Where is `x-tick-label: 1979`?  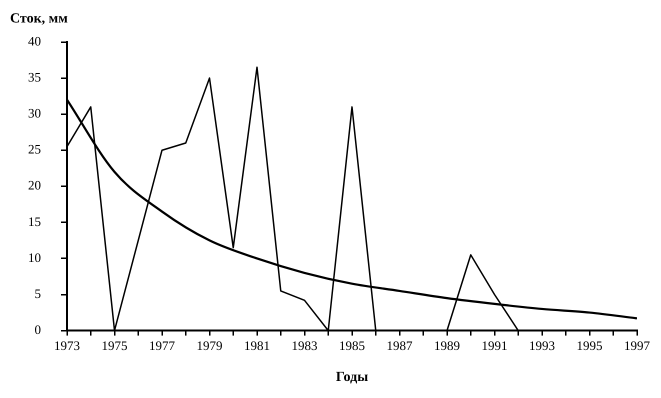
x-tick-label: 1979 is located at coordinates (209, 345).